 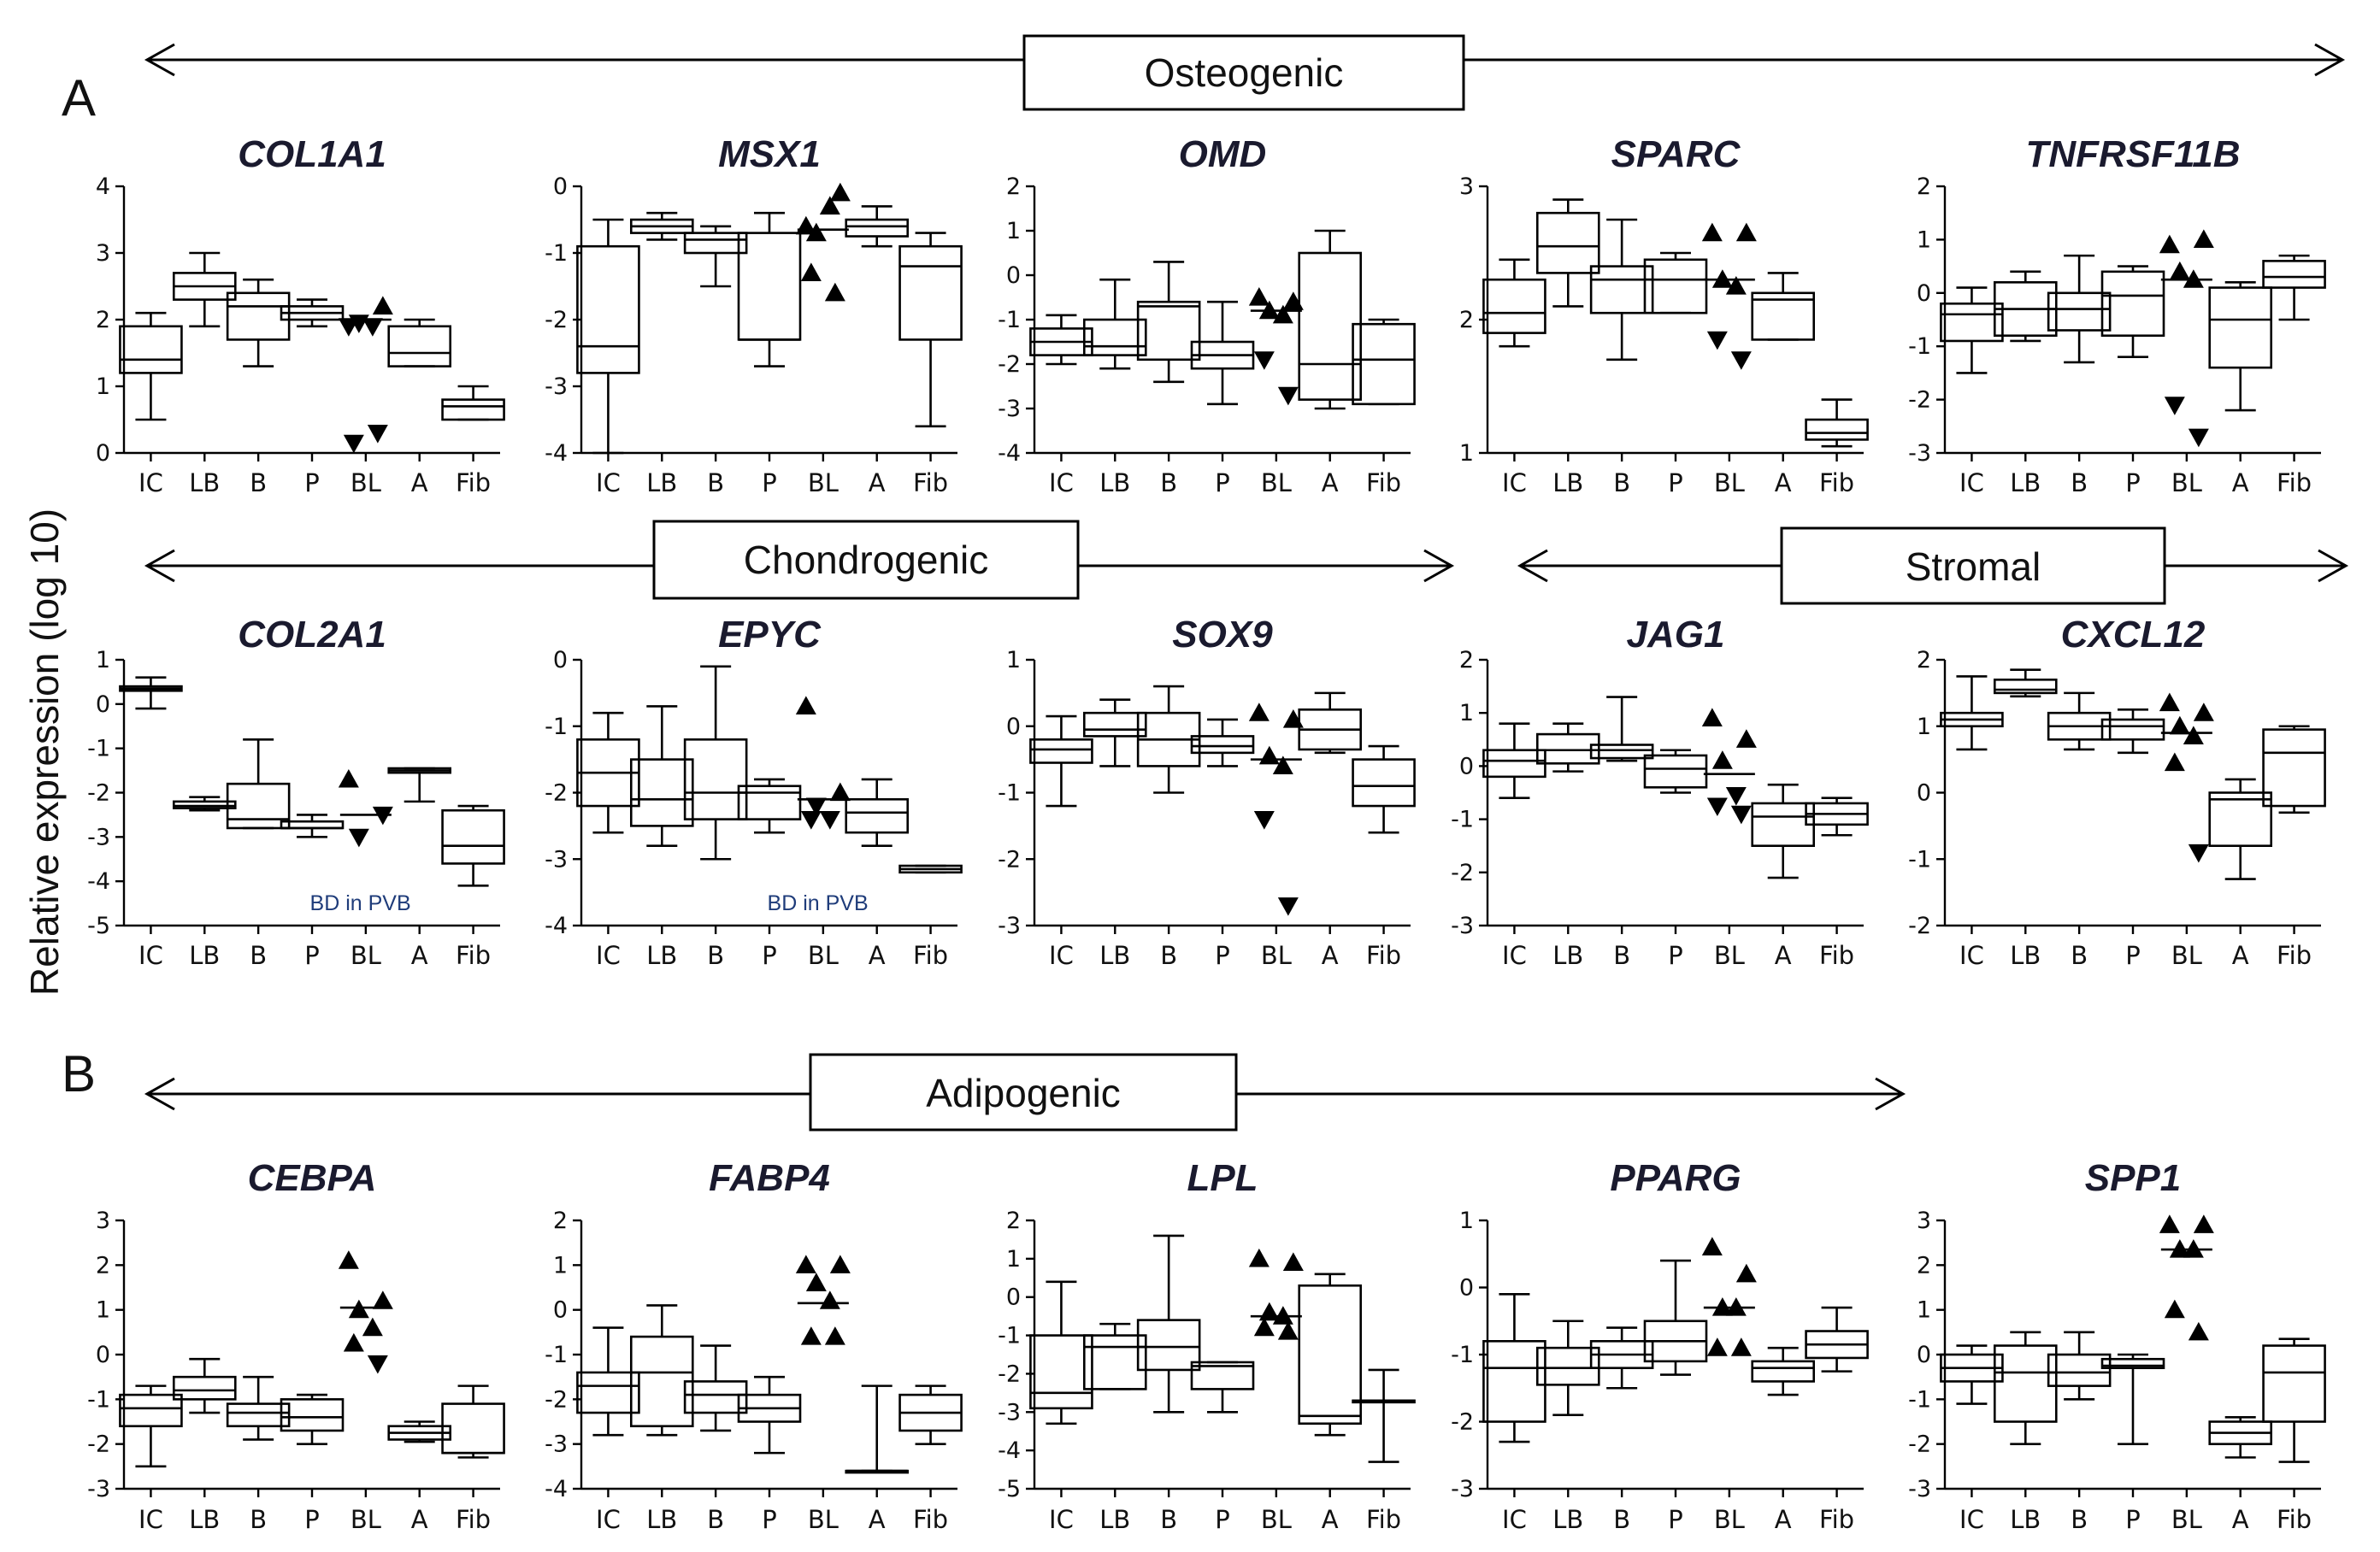 What do you see at coordinates (1676, 1178) in the screenshot?
I see `chart-title: PPARG` at bounding box center [1676, 1178].